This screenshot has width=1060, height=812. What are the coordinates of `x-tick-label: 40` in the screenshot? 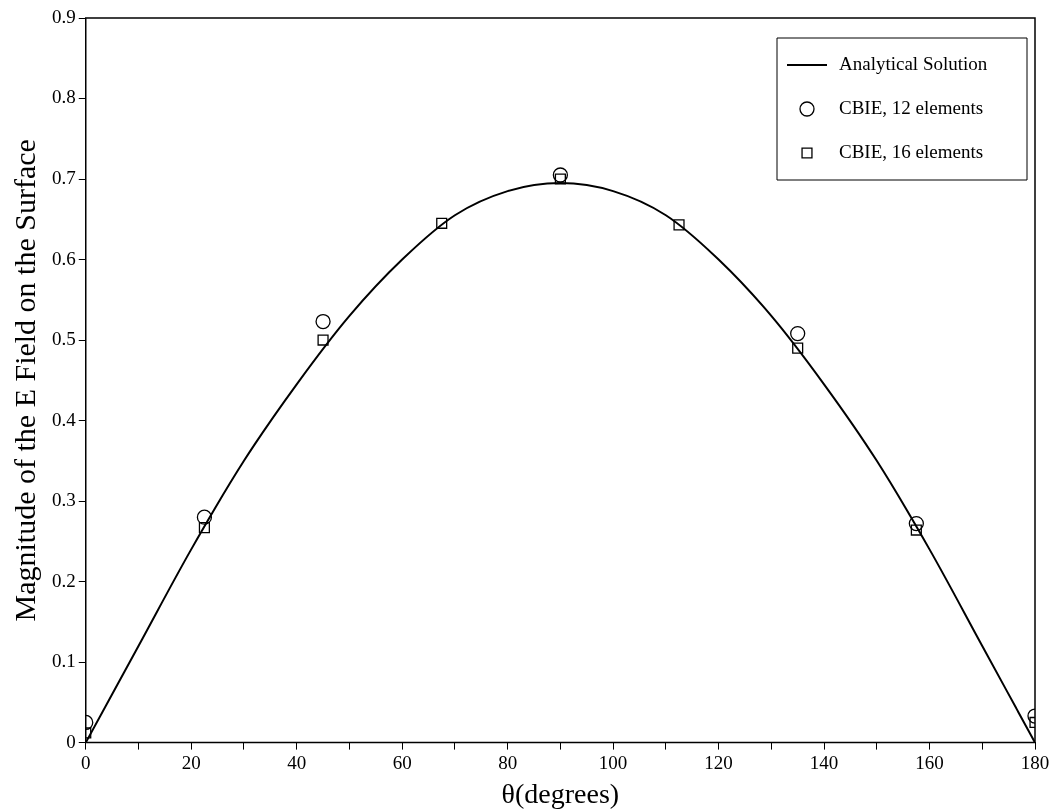 It's located at (297, 762).